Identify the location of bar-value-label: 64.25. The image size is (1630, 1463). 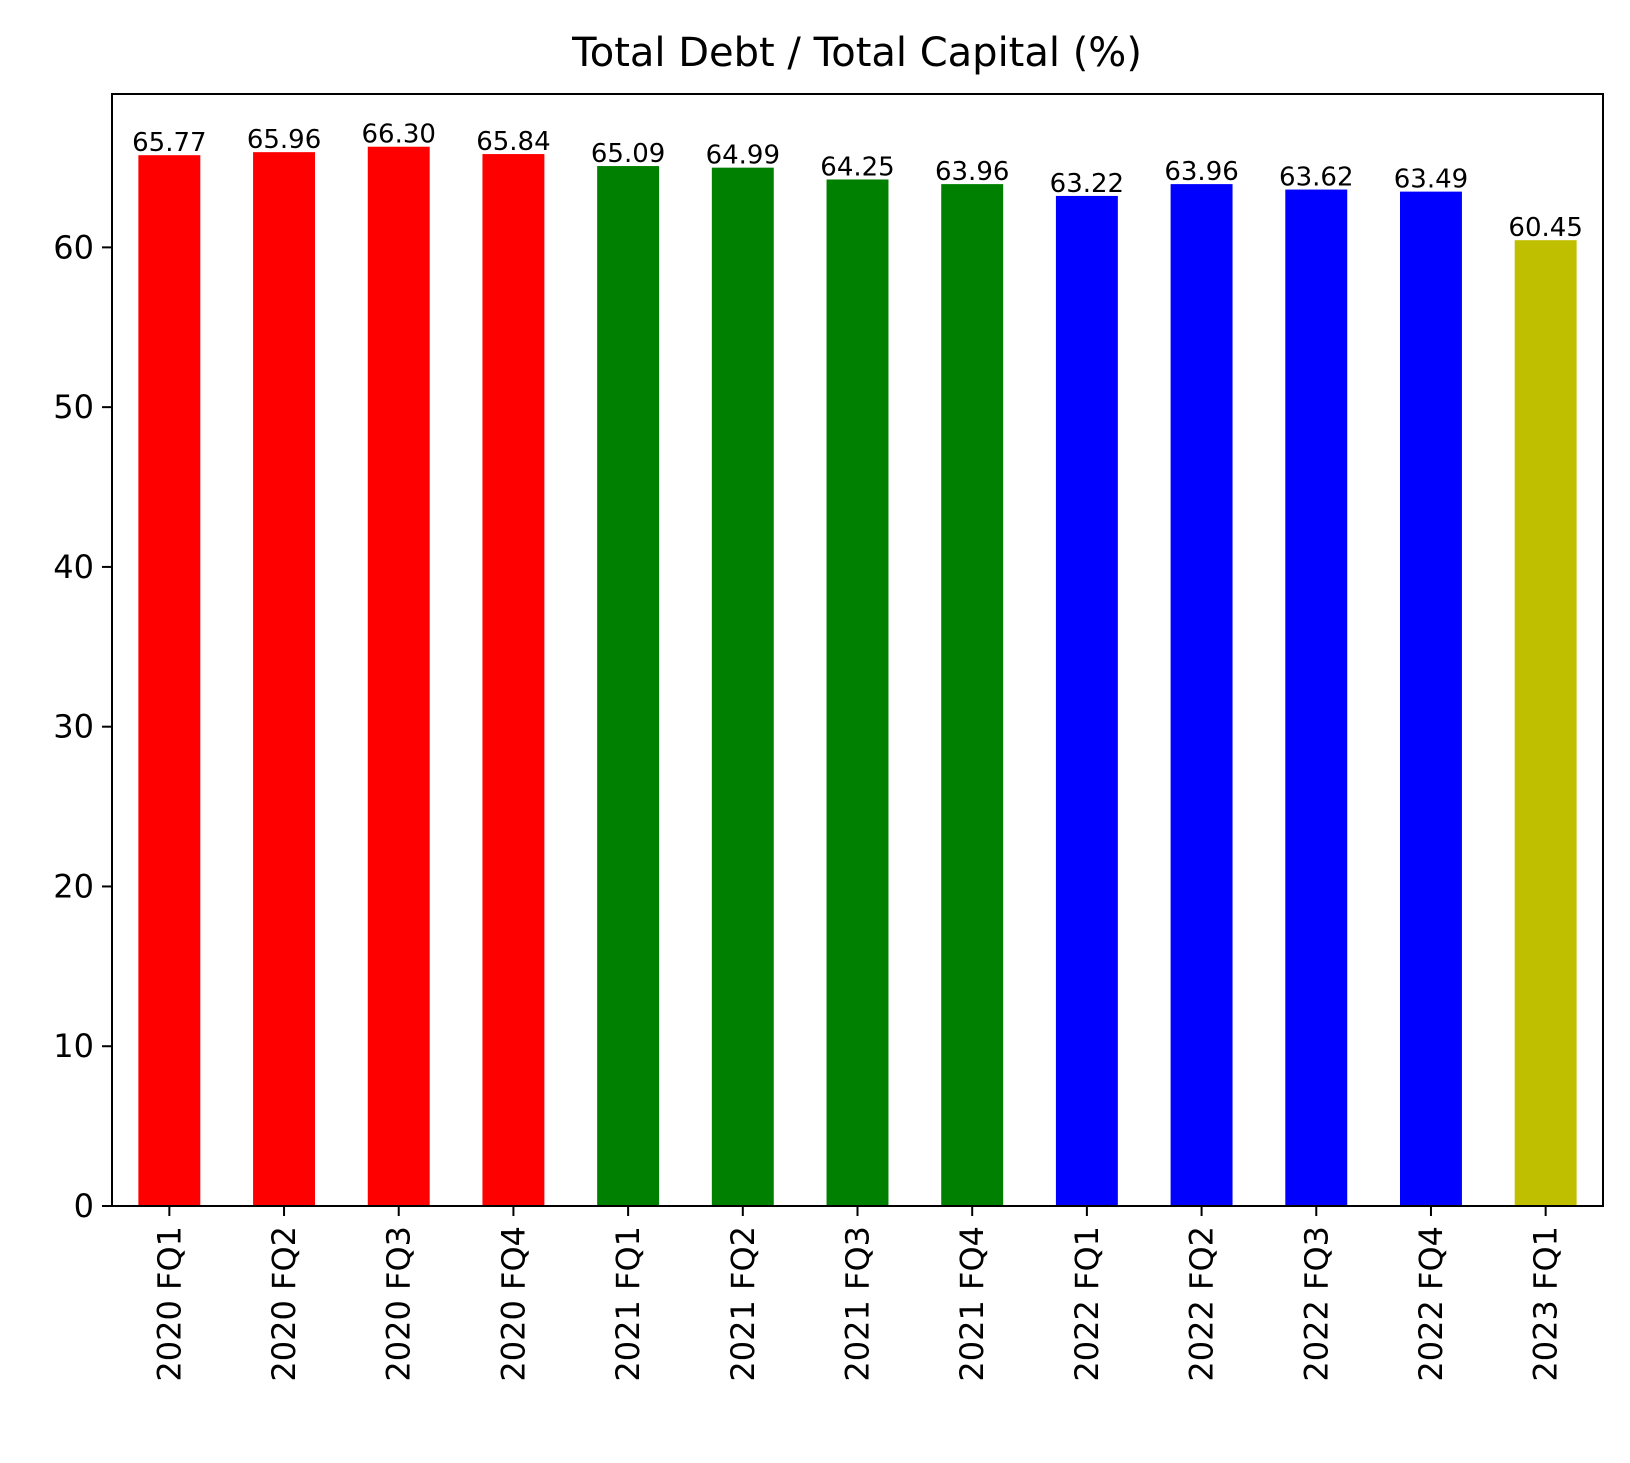
(857, 167).